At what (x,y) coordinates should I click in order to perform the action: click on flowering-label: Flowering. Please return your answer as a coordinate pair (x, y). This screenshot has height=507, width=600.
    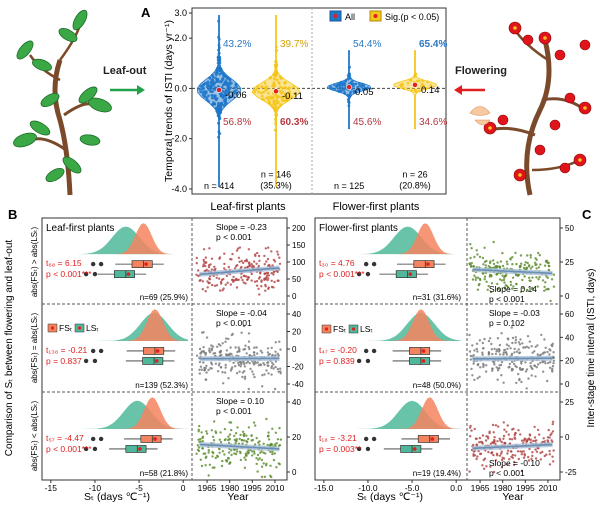
    Looking at the image, I should click on (481, 71).